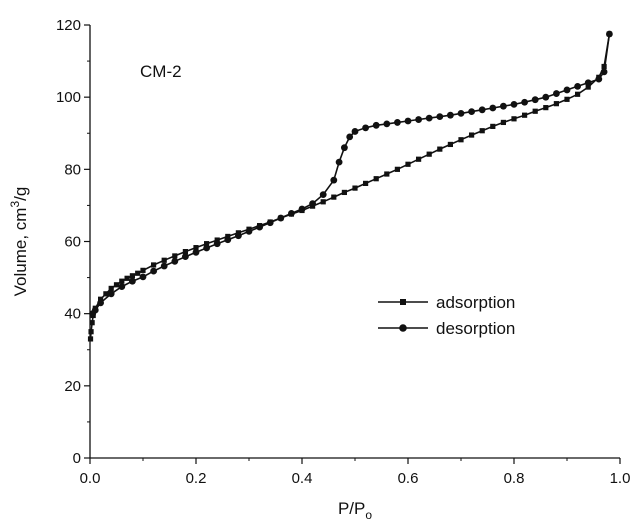  I want to click on y-tick-label: 100, so click(68, 97).